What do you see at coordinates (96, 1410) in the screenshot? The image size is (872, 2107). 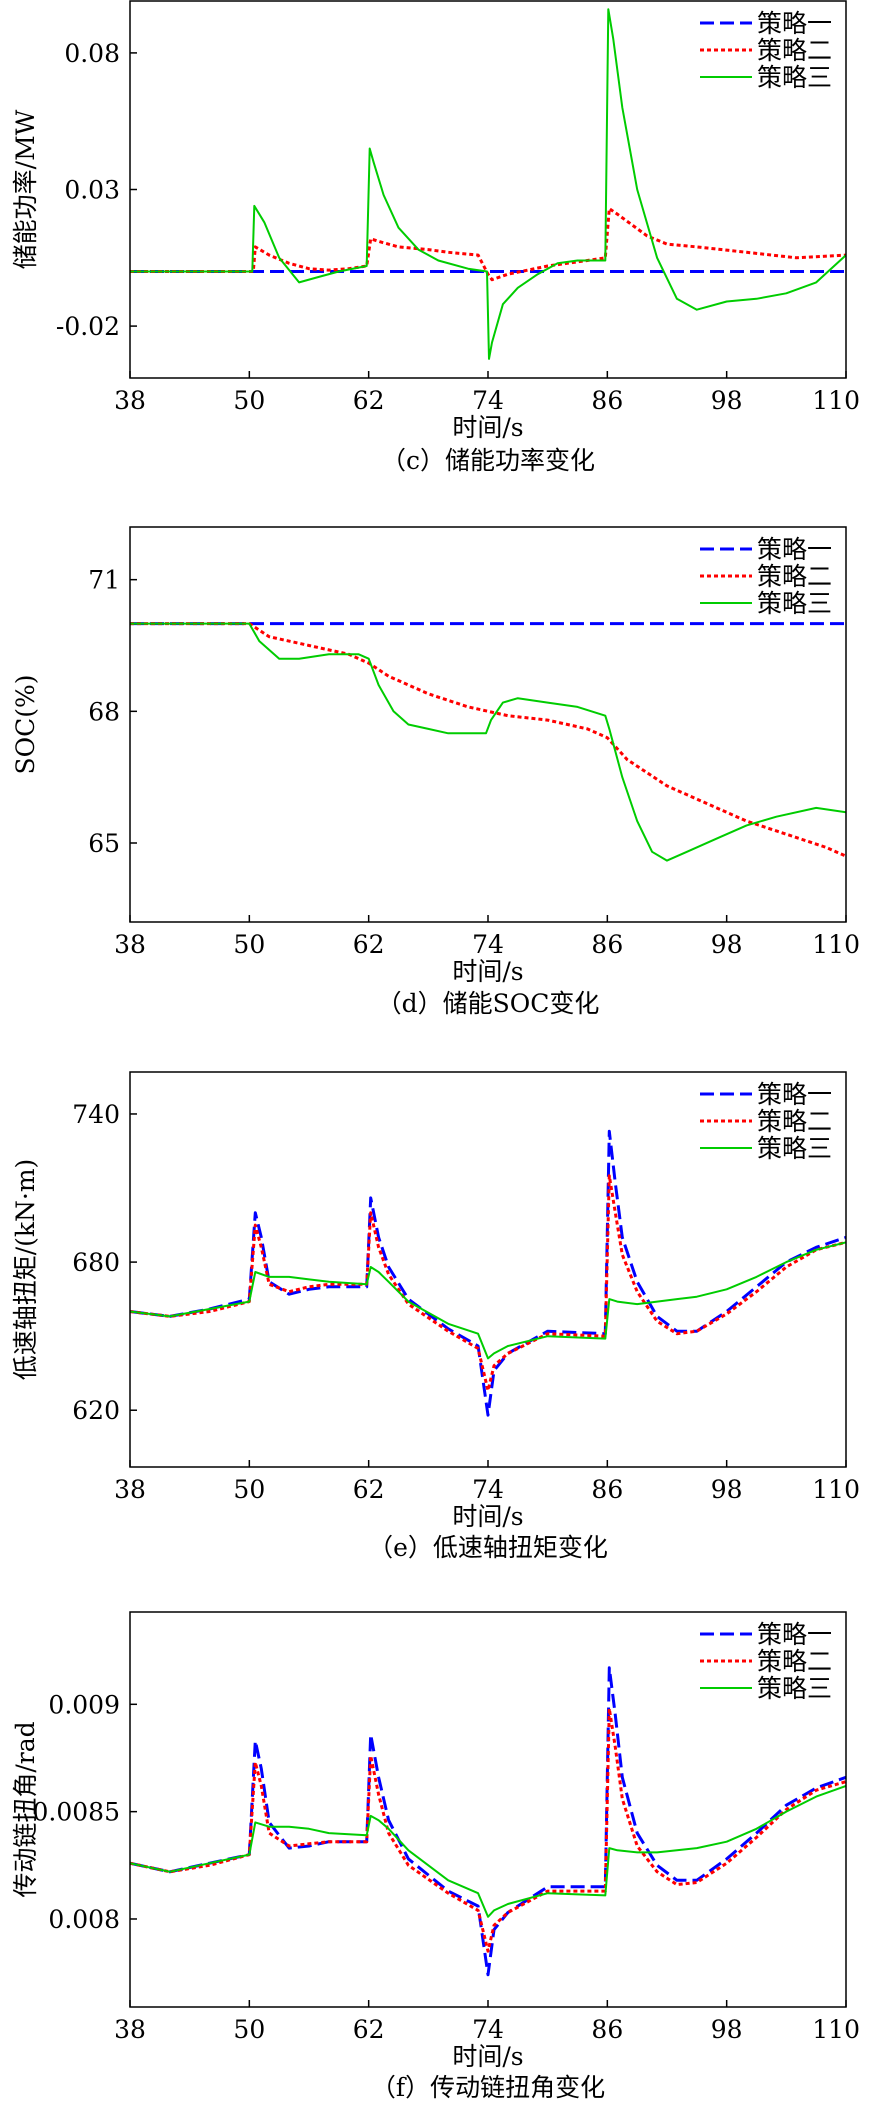 I see `y-tick-label: 620` at bounding box center [96, 1410].